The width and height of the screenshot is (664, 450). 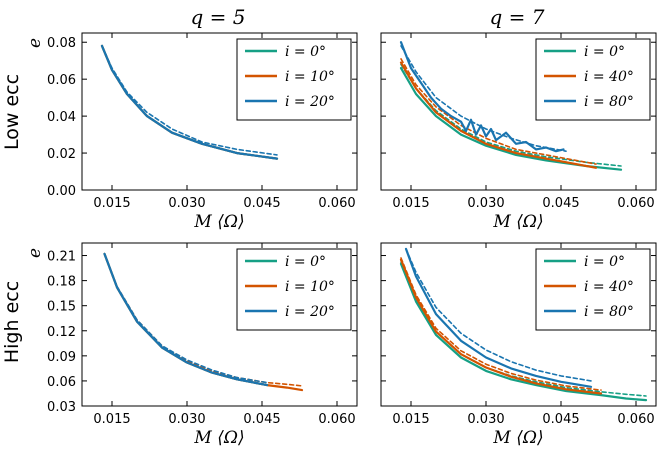 What do you see at coordinates (61, 154) in the screenshot?
I see `y-tick-label: 0.02` at bounding box center [61, 154].